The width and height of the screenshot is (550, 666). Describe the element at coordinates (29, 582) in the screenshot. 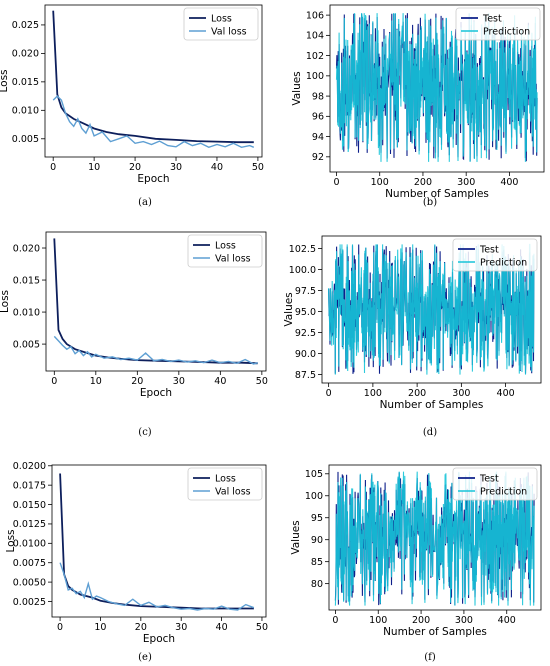

I see `y-tick-label: 0.0050` at that location.